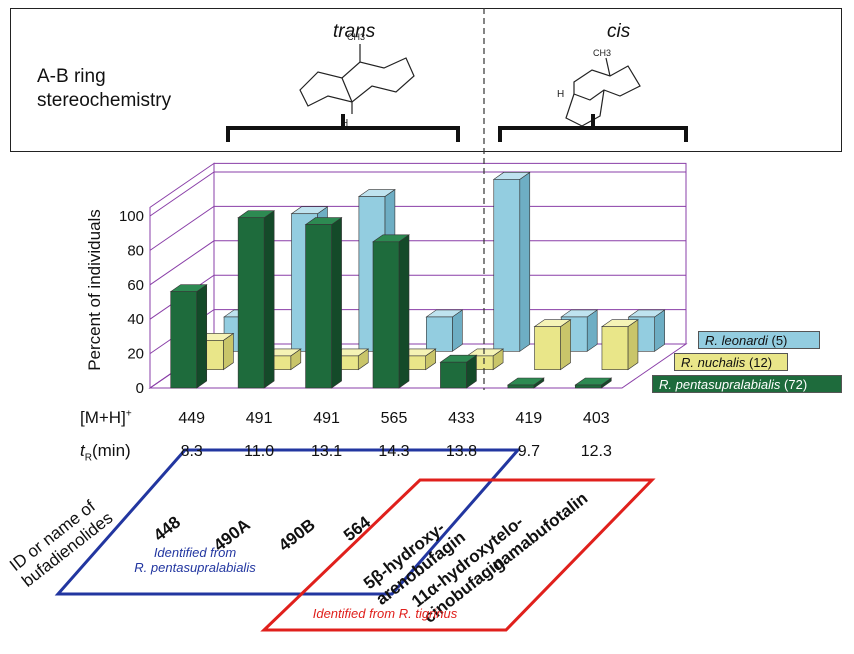 The width and height of the screenshot is (854, 654). I want to click on trans-bracket, so click(343, 128).